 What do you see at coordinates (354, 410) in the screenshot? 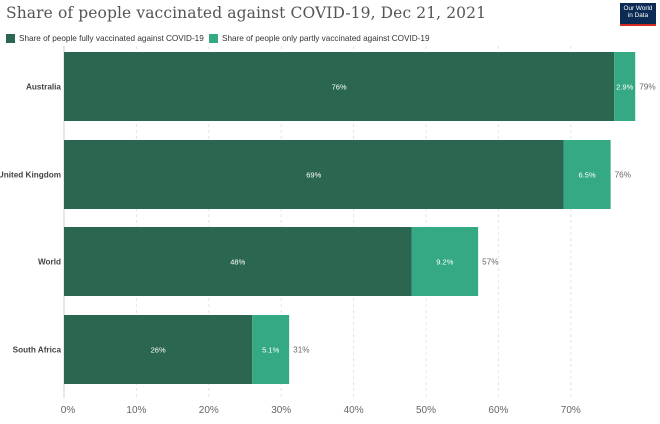
I see `x-tick-label: 40%` at bounding box center [354, 410].